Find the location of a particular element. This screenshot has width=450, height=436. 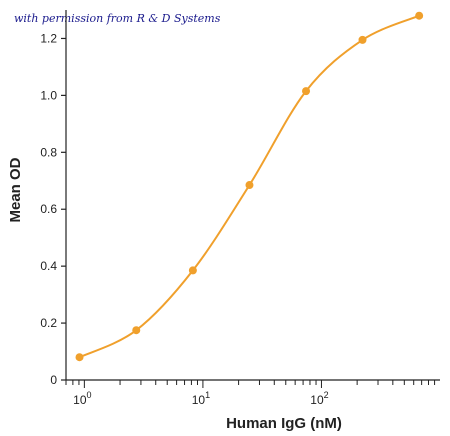

y-tick-label: 1.0 is located at coordinates (48, 95).